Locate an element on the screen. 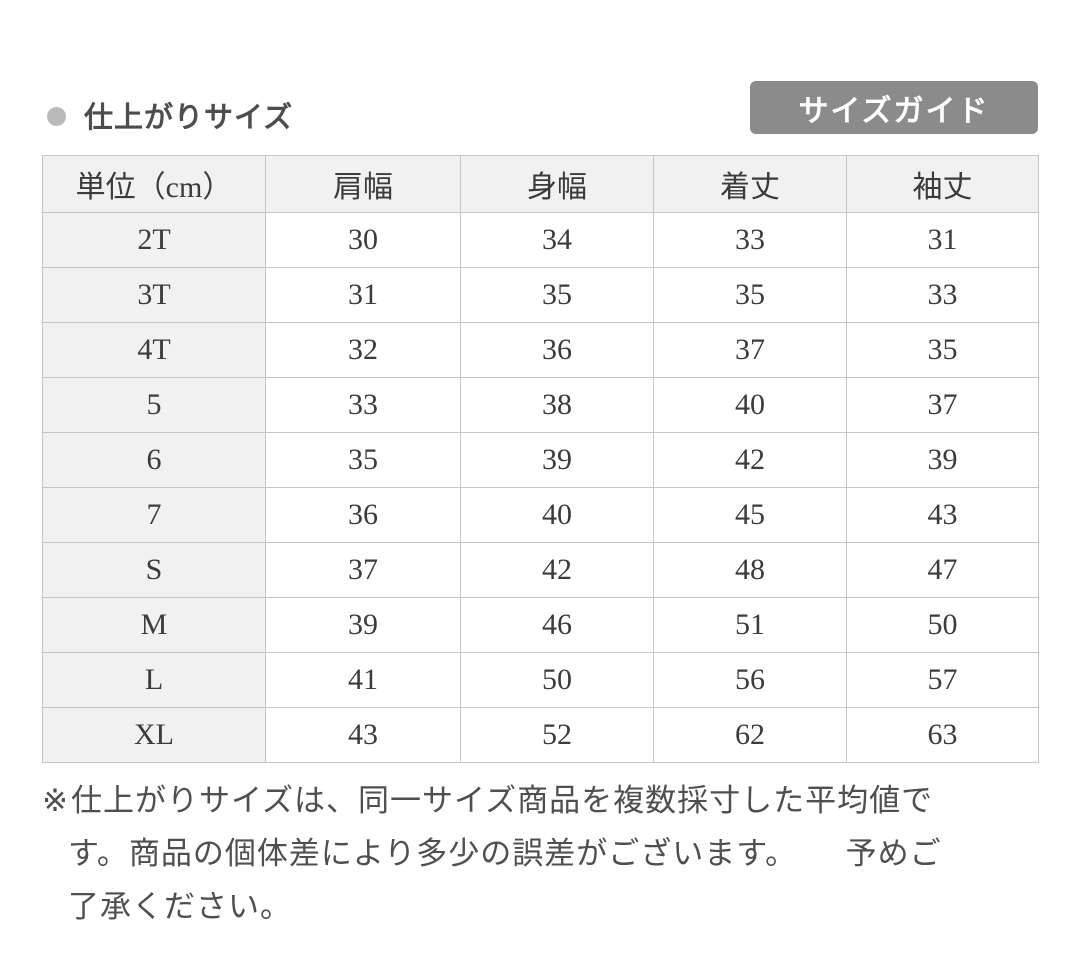 This screenshot has width=1080, height=964. size-label: 4T is located at coordinates (154, 350).